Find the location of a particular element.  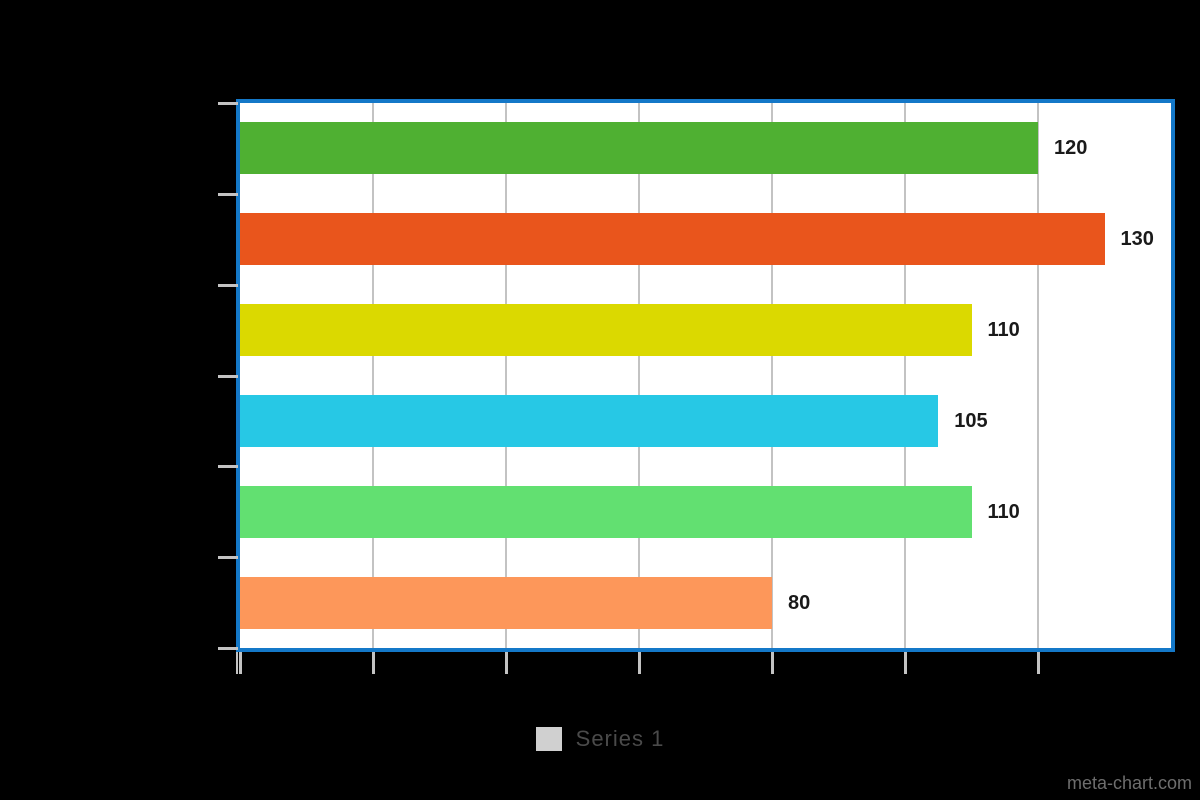

legend-label-series-1: Series 1 is located at coordinates (620, 738).